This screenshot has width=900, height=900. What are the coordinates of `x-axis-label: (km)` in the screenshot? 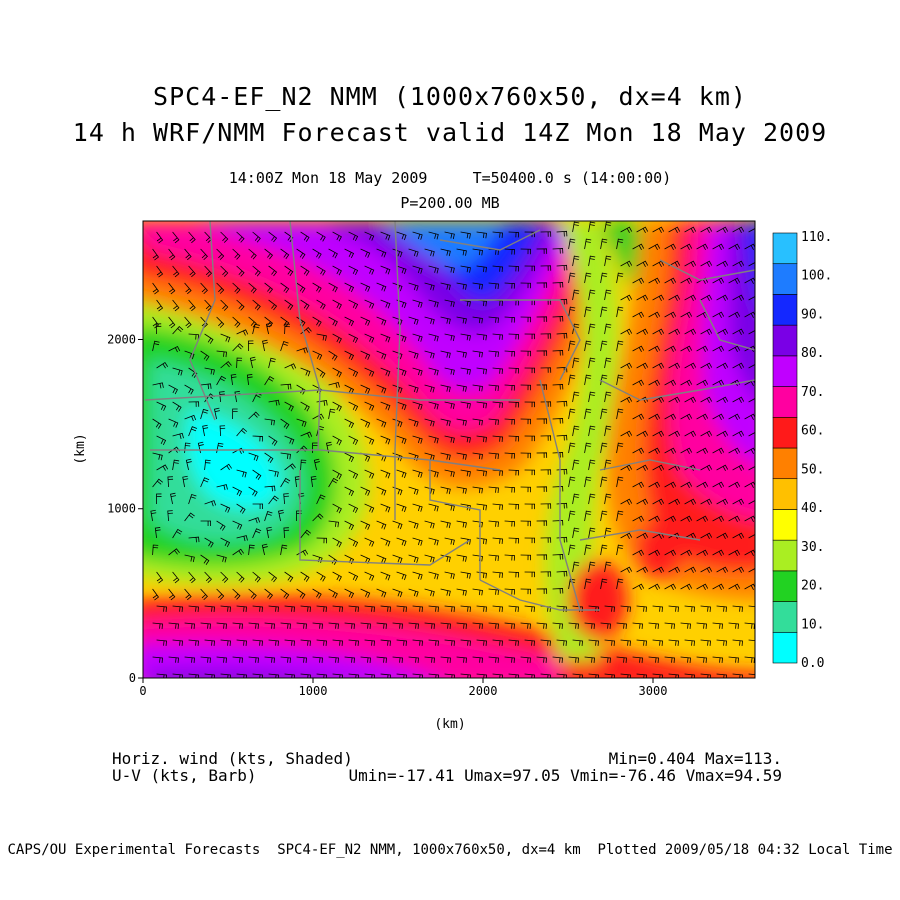 It's located at (449, 724).